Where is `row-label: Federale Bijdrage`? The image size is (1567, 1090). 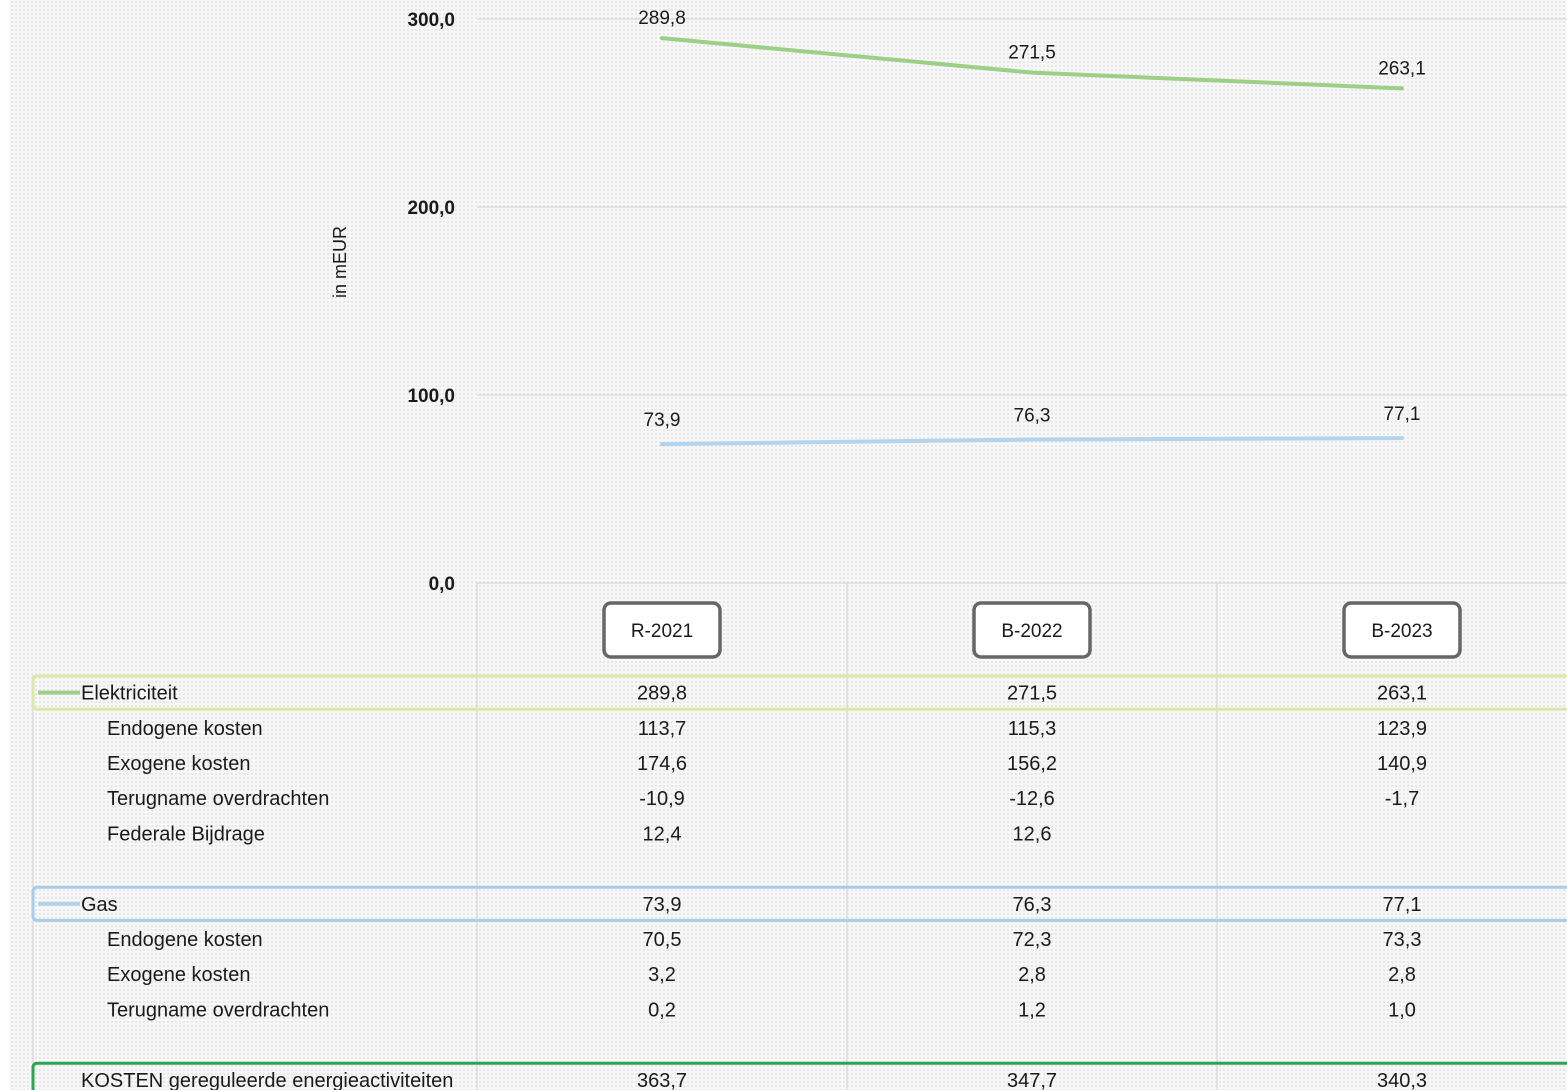
row-label: Federale Bijdrage is located at coordinates (186, 834).